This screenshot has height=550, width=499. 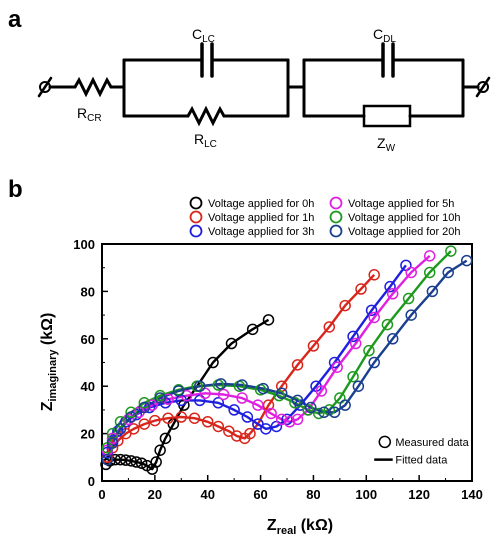 What do you see at coordinates (386, 144) in the screenshot?
I see `label-z-w: ZW` at bounding box center [386, 144].